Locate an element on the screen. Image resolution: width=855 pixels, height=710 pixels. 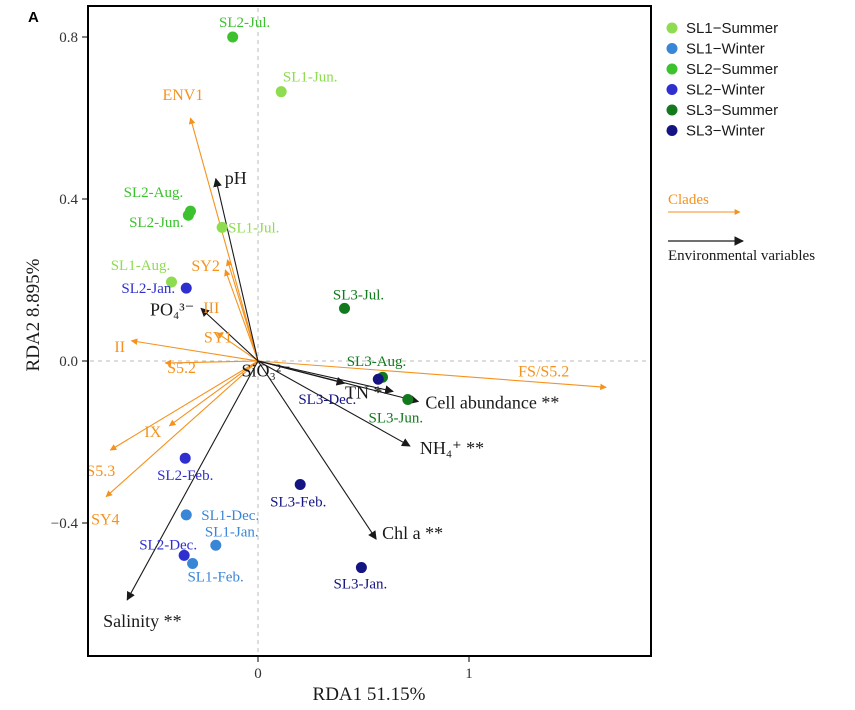
environment-label: Chl a ** is located at coordinates (412, 533).